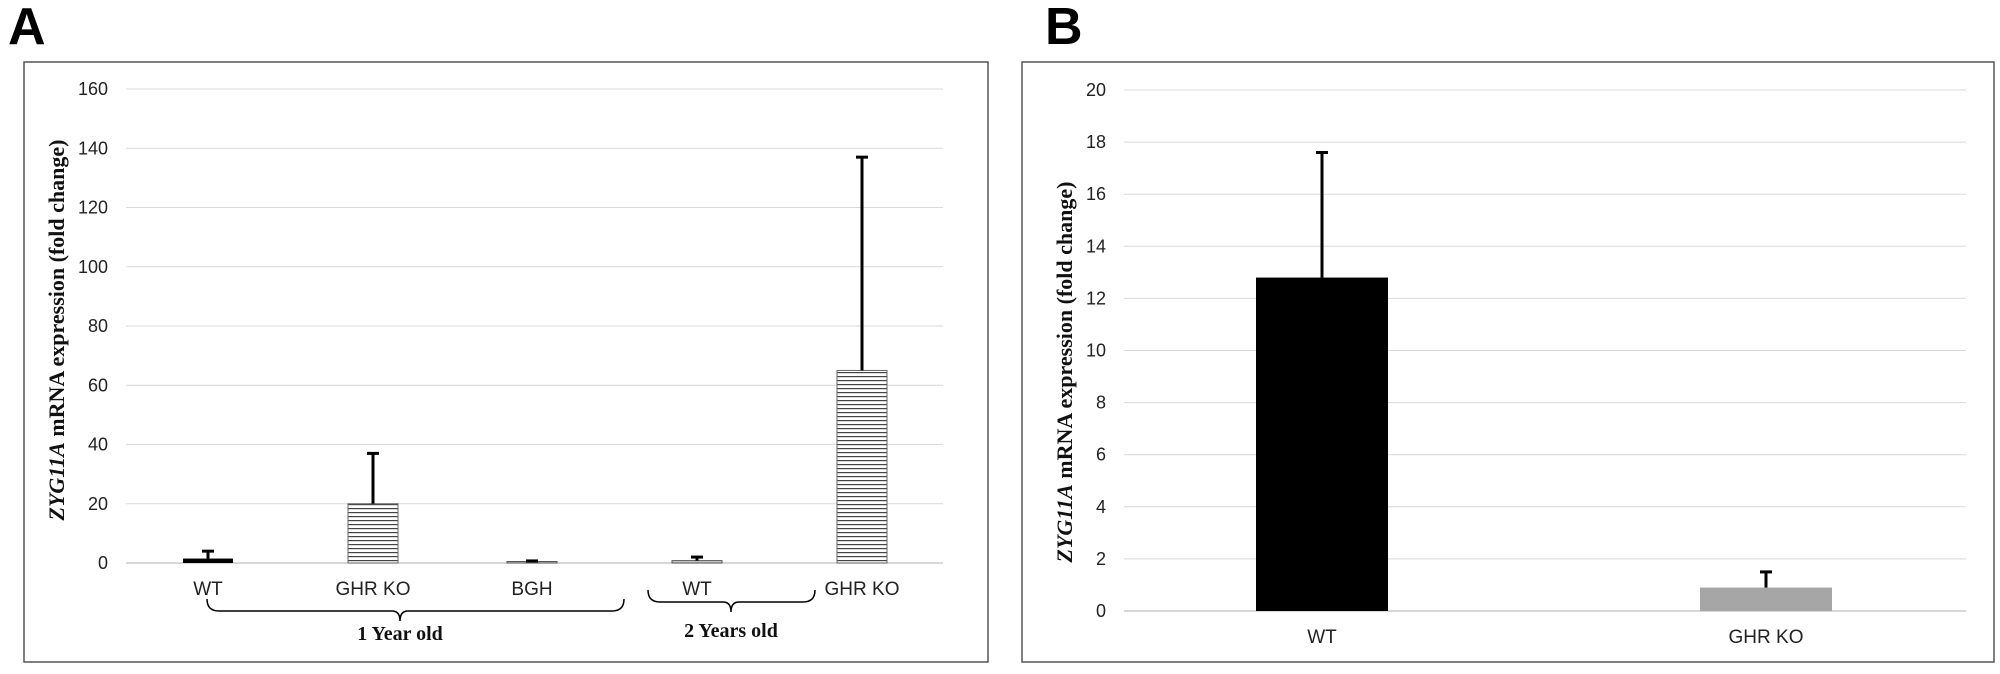  Describe the element at coordinates (1101, 507) in the screenshot. I see `b-y-tick-label: 4` at that location.